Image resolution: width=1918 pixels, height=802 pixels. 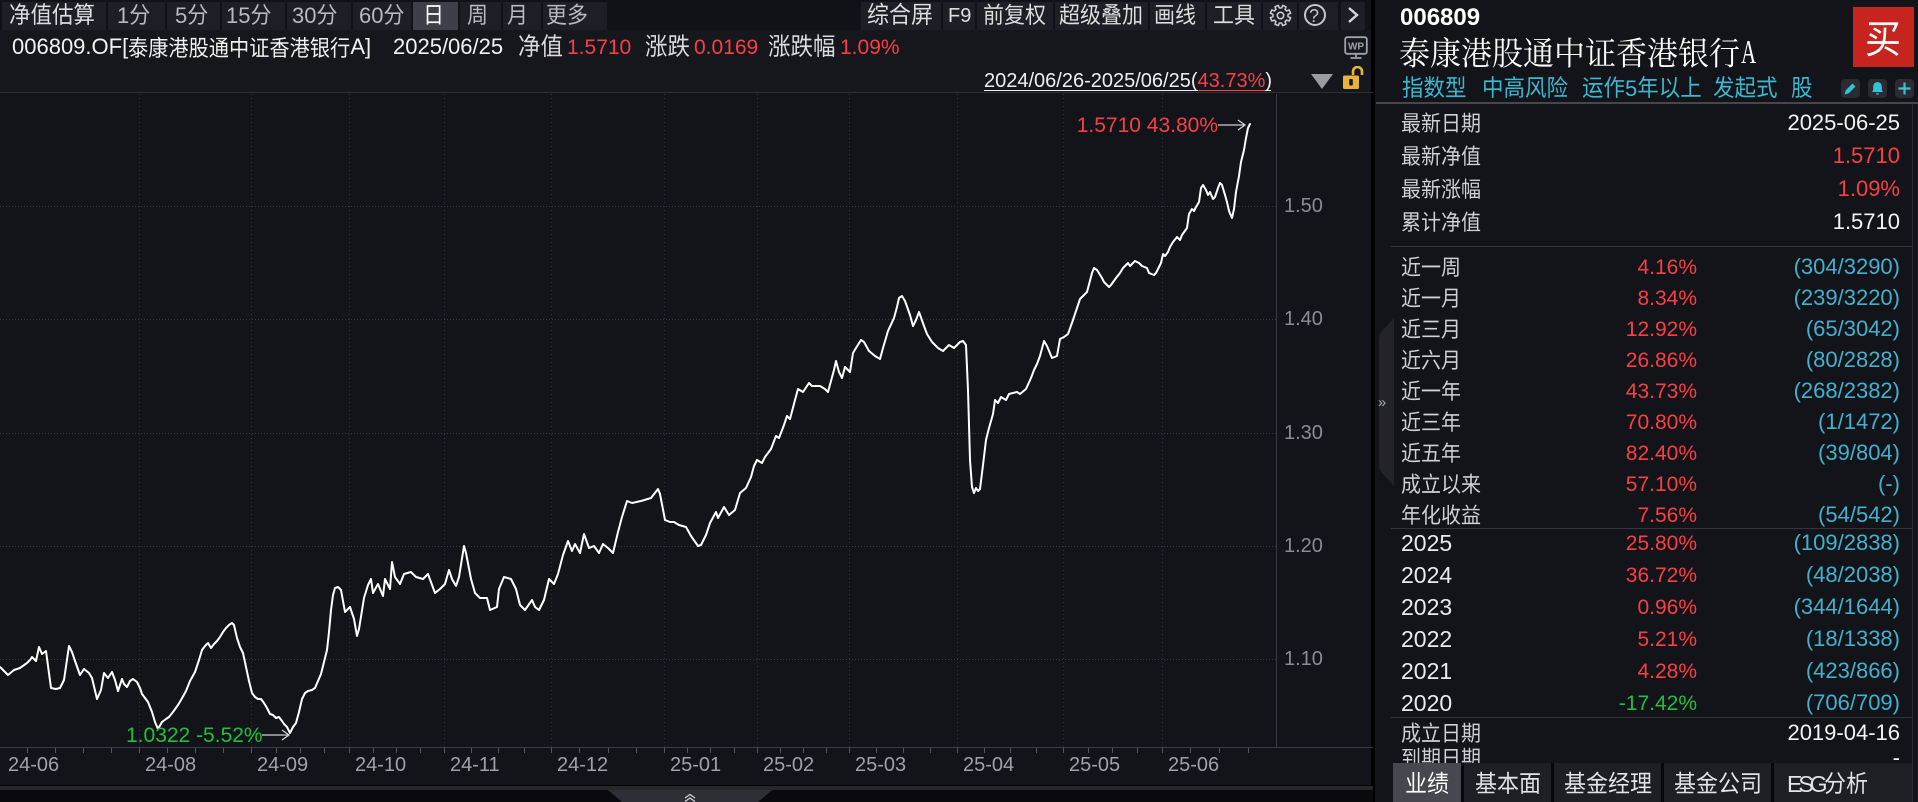 I want to click on svg-text: 1, so click(x=123, y=15).